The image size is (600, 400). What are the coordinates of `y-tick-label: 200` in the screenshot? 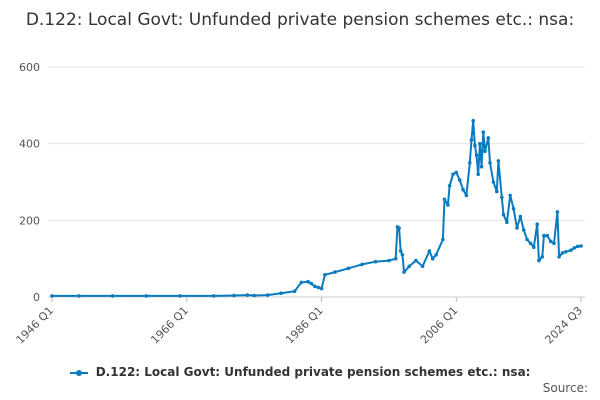 It's located at (29, 220).